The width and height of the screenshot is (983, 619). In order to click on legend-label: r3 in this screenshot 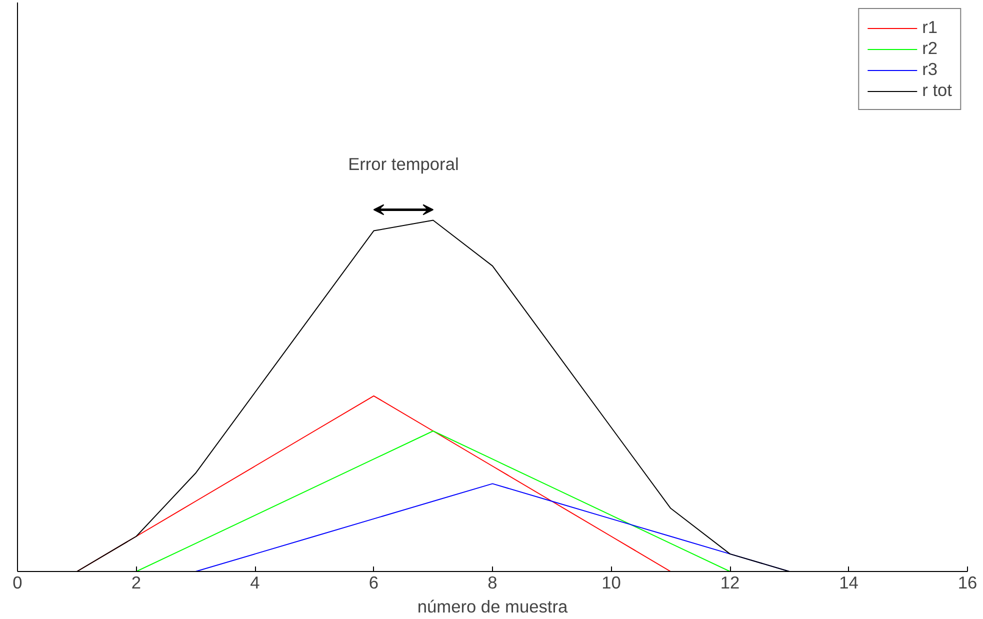, I will do `click(930, 69)`.